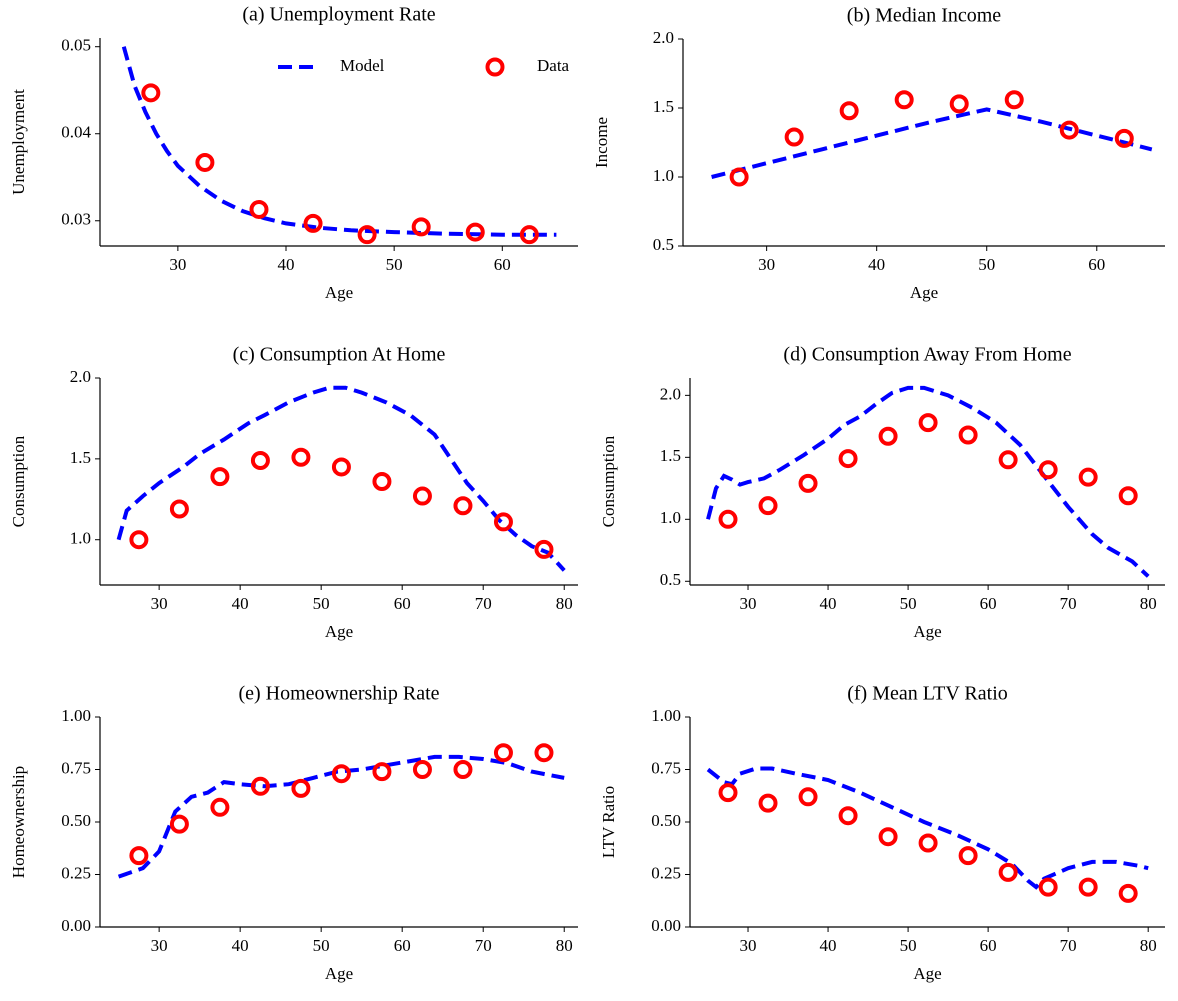  Describe the element at coordinates (666, 767) in the screenshot. I see `y-tick-label: 0.75` at that location.